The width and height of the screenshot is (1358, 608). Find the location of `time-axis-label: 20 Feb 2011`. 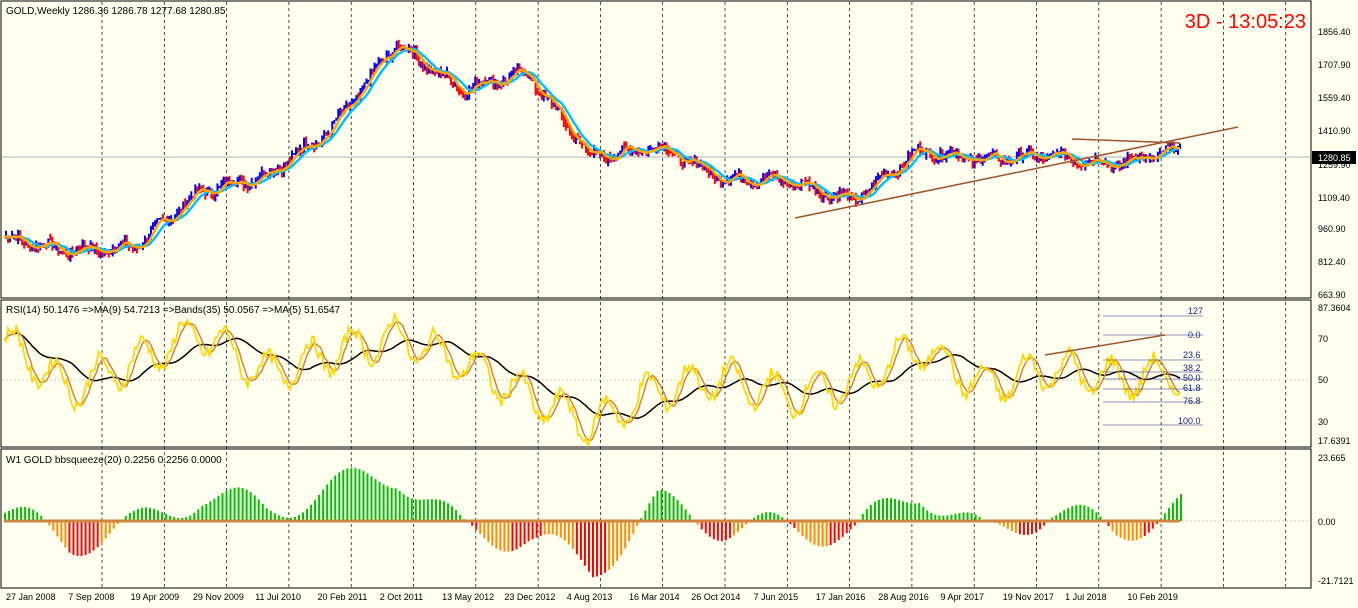

time-axis-label: 20 Feb 2011 is located at coordinates (343, 597).